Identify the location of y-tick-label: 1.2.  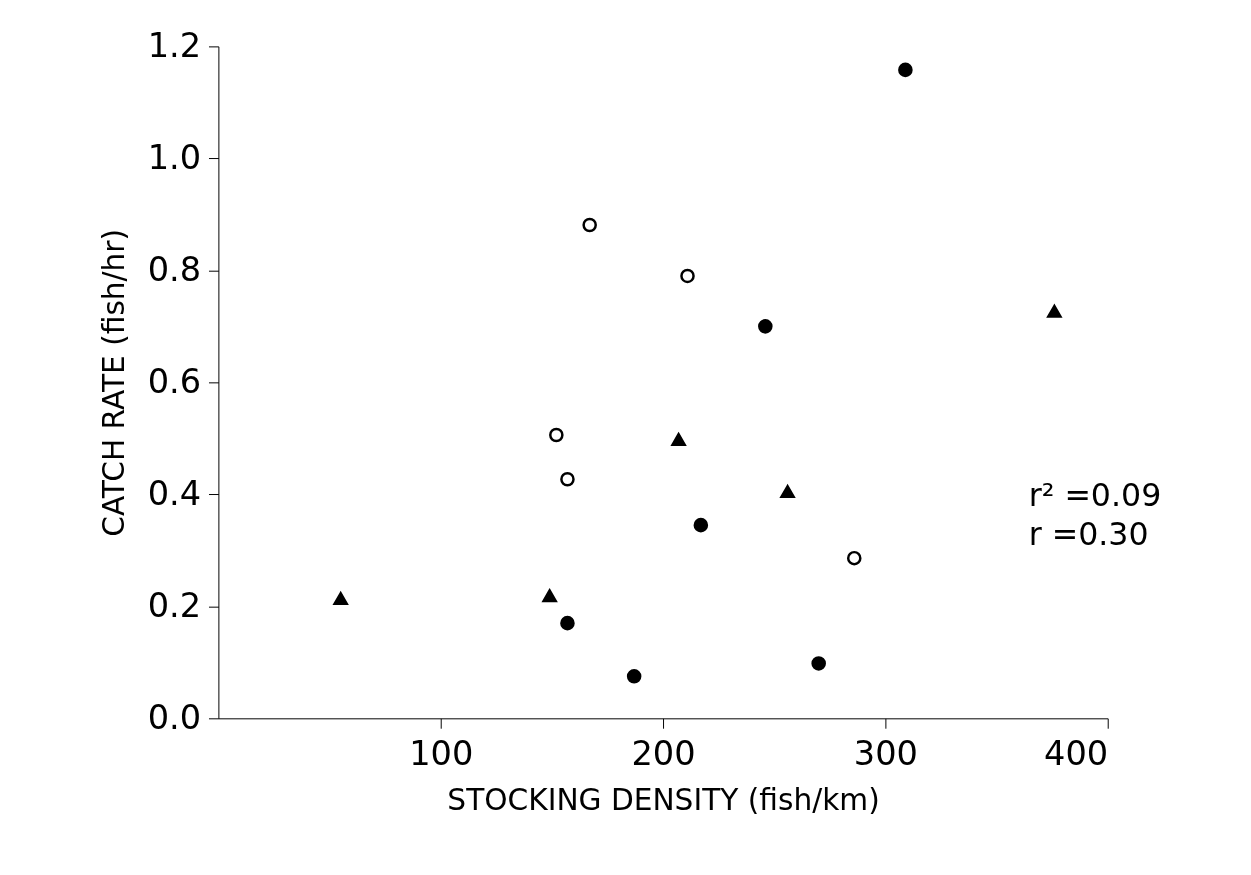
(174, 45).